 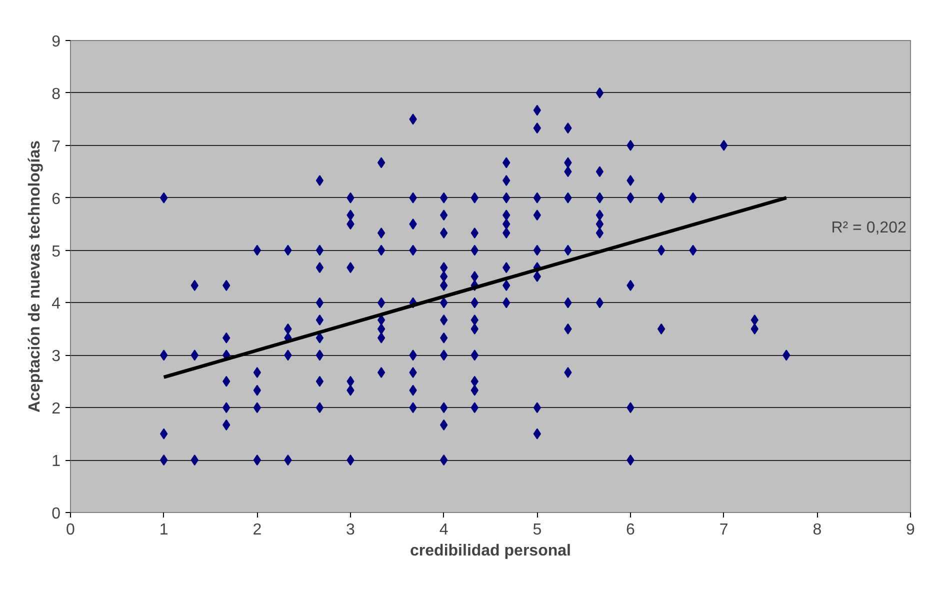 I want to click on x-tick-label: 7, so click(x=723, y=530).